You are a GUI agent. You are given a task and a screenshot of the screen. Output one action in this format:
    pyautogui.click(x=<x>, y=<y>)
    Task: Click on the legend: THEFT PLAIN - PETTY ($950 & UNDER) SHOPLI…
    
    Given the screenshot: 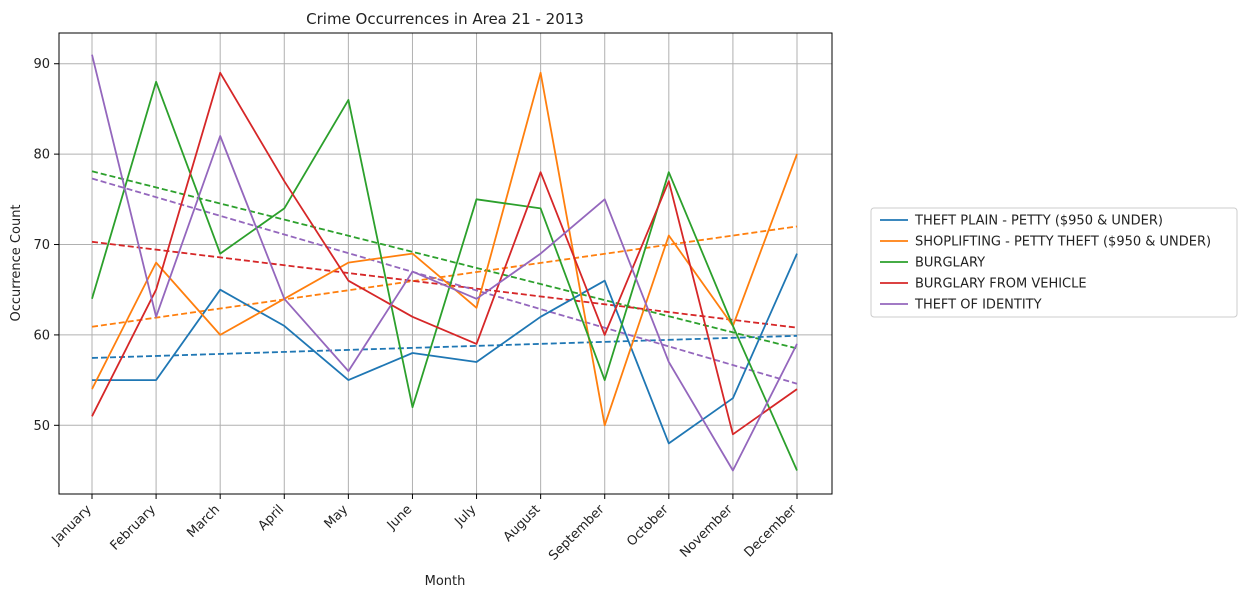 What is the action you would take?
    pyautogui.click(x=1054, y=262)
    